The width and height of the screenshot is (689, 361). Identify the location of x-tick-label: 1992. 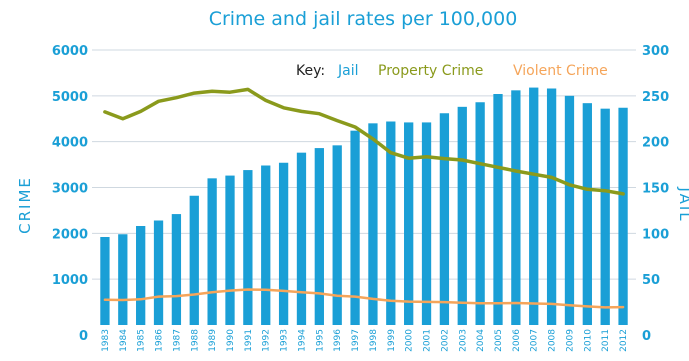
(267, 340).